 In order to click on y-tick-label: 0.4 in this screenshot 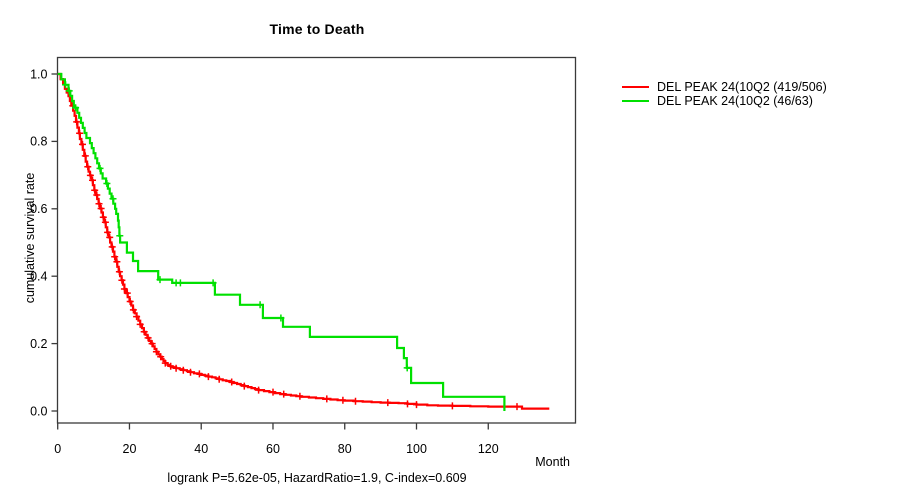, I will do `click(38, 277)`.